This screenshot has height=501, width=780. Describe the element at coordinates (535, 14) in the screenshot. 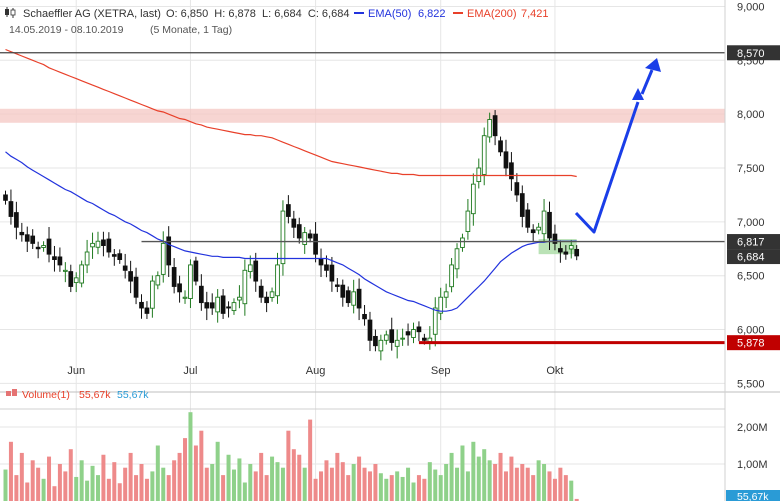

I see `ema200-legend-value: 7,421` at that location.